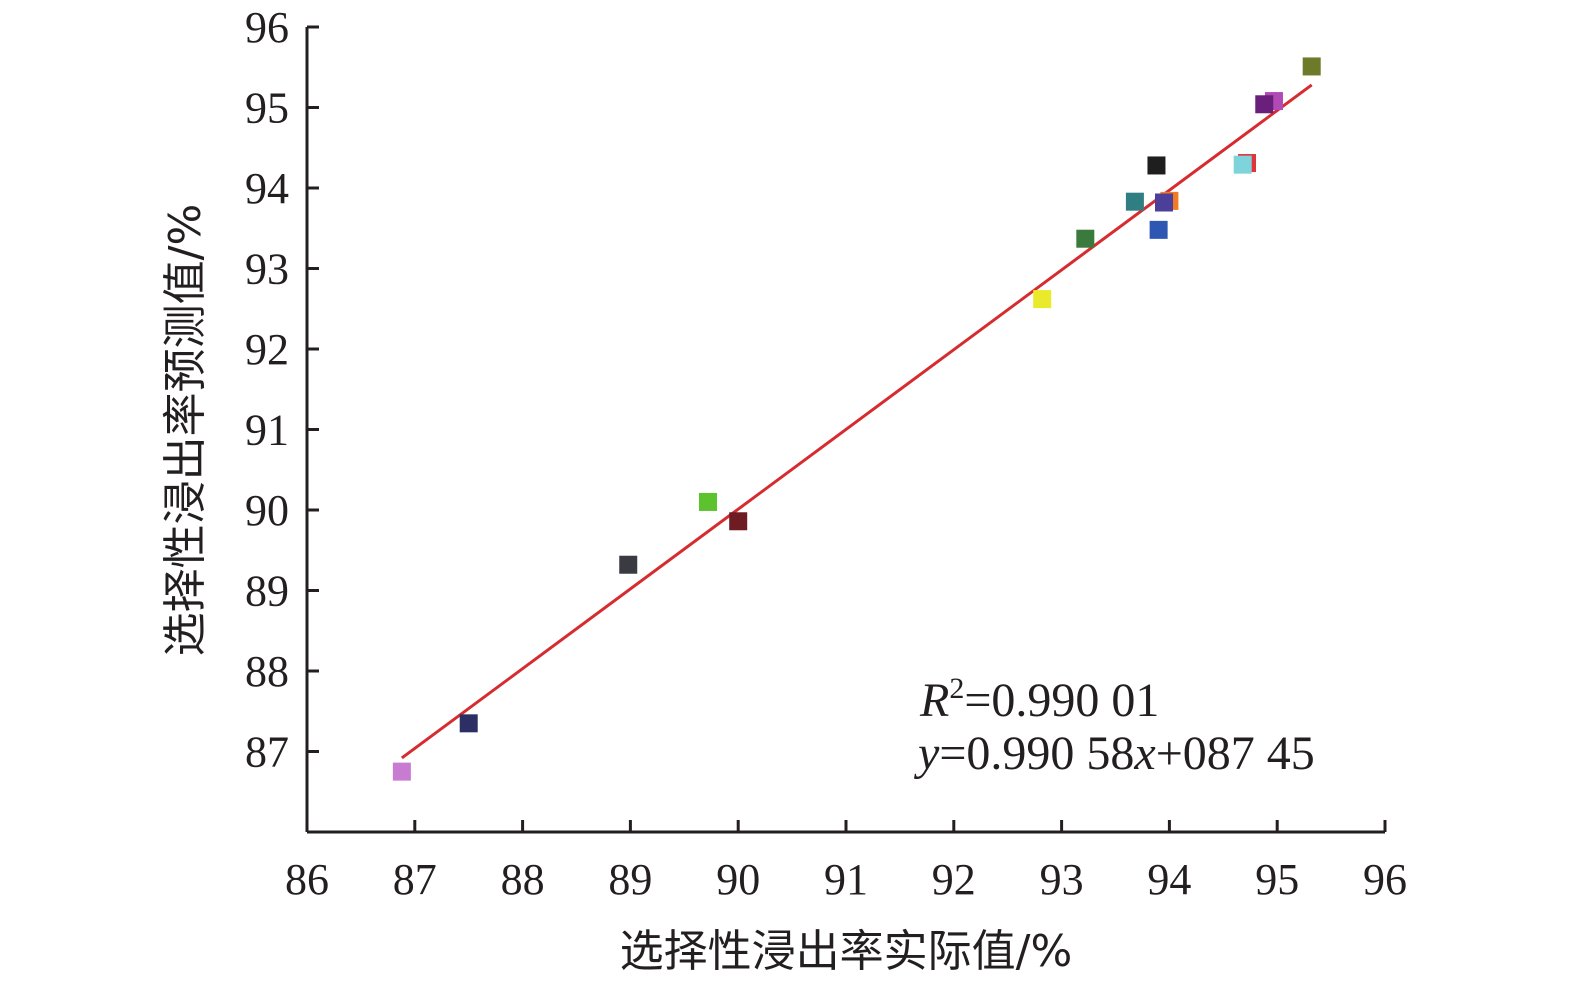  What do you see at coordinates (185, 430) in the screenshot?
I see `y-axis-label: 选择性浸出率预测值/%` at bounding box center [185, 430].